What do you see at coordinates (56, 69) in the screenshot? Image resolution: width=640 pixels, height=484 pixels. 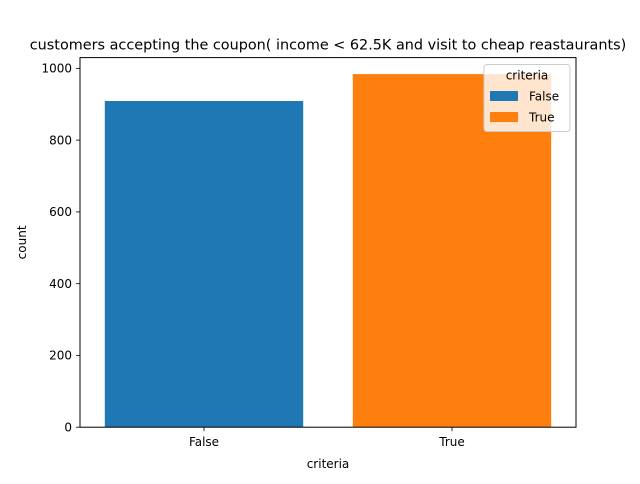 I see `y-tick-label: 1000` at bounding box center [56, 69].